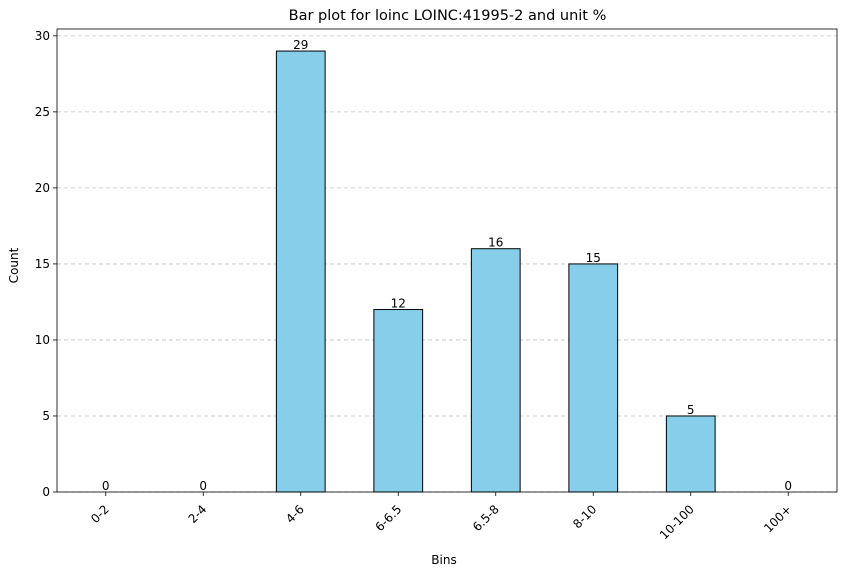  What do you see at coordinates (42, 112) in the screenshot?
I see `y-tick-label: 25` at bounding box center [42, 112].